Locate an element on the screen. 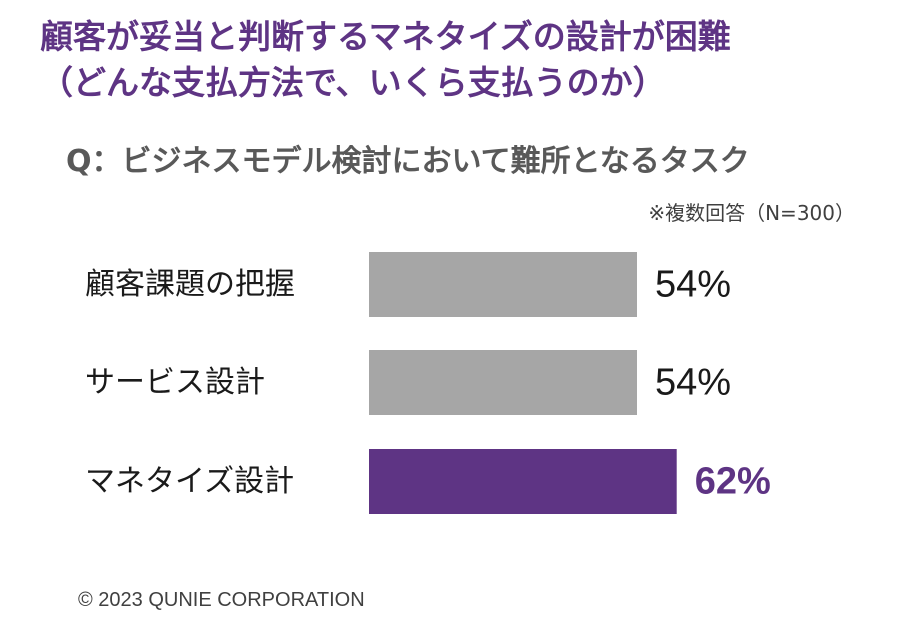 The image size is (900, 627). headline-line-2: （どんな支払方法で、いくら支払うのか） is located at coordinates (353, 82).